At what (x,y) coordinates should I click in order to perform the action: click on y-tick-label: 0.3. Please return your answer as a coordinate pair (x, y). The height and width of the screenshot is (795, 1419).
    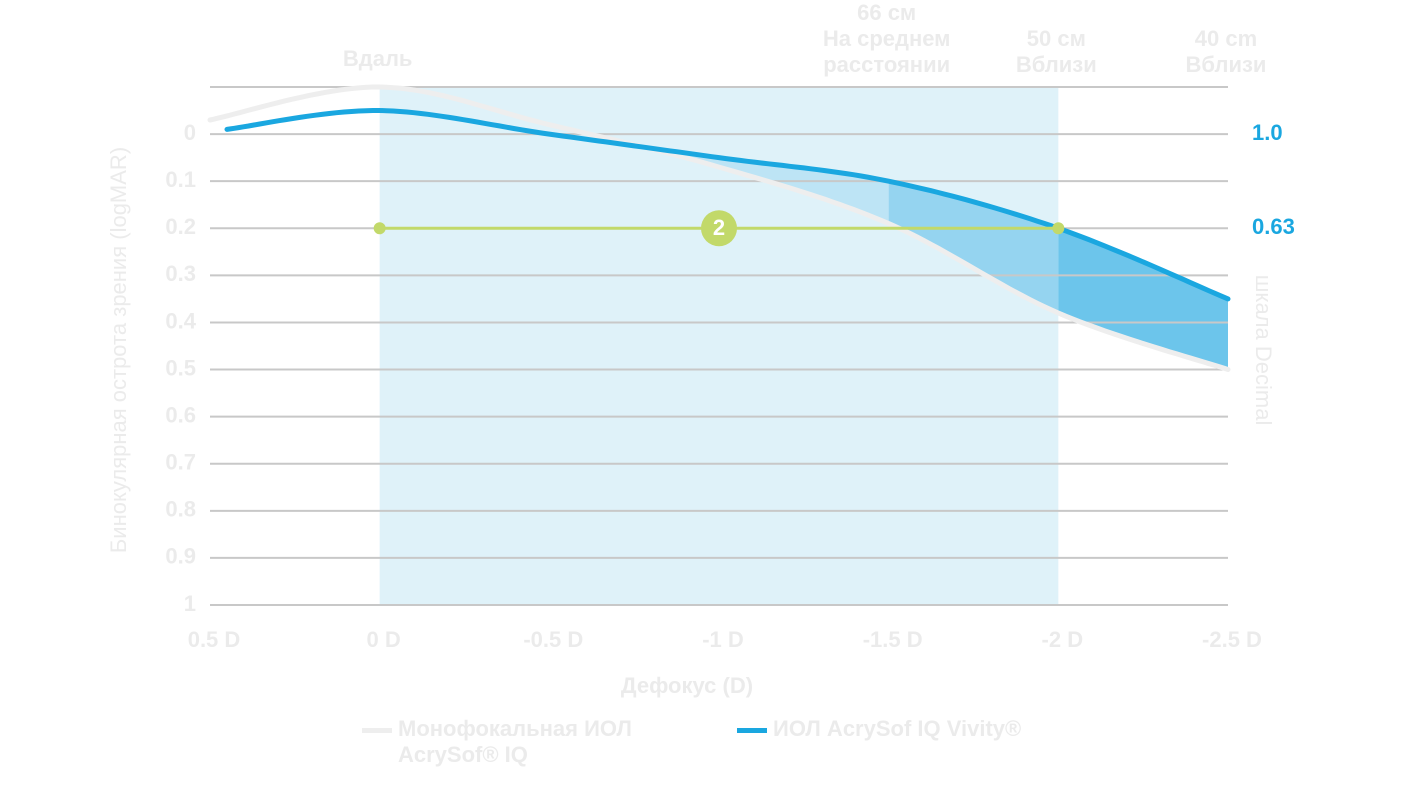
    Looking at the image, I should click on (180, 273).